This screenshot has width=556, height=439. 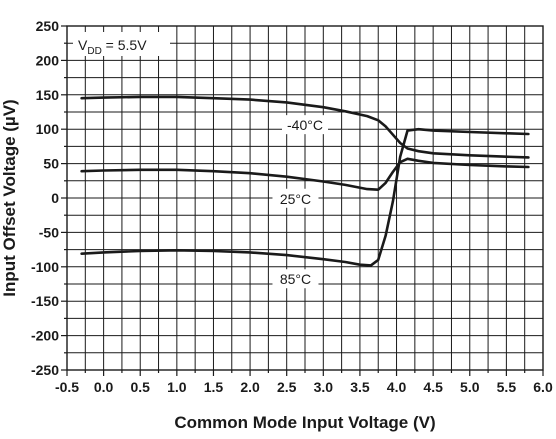 I want to click on y-tick-label: 50, so click(x=51, y=164).